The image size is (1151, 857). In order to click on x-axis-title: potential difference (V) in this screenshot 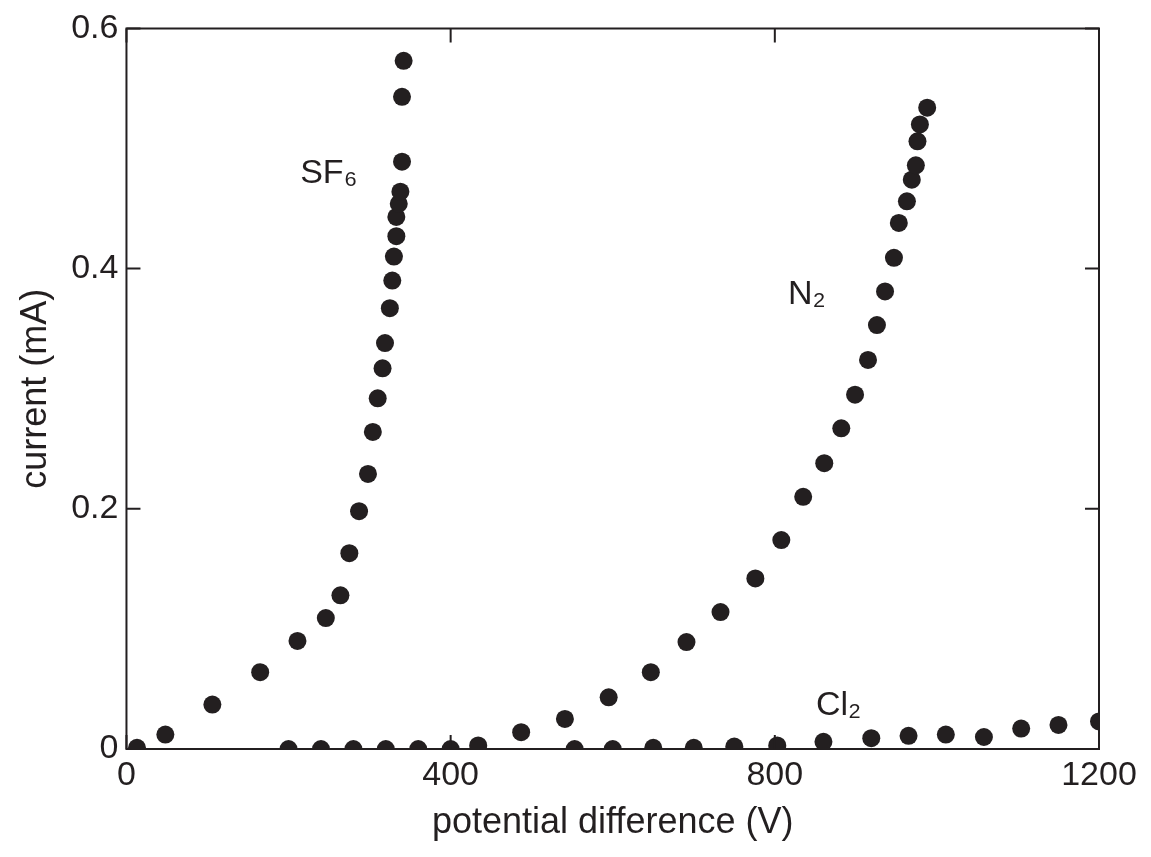, I will do `click(612, 821)`.